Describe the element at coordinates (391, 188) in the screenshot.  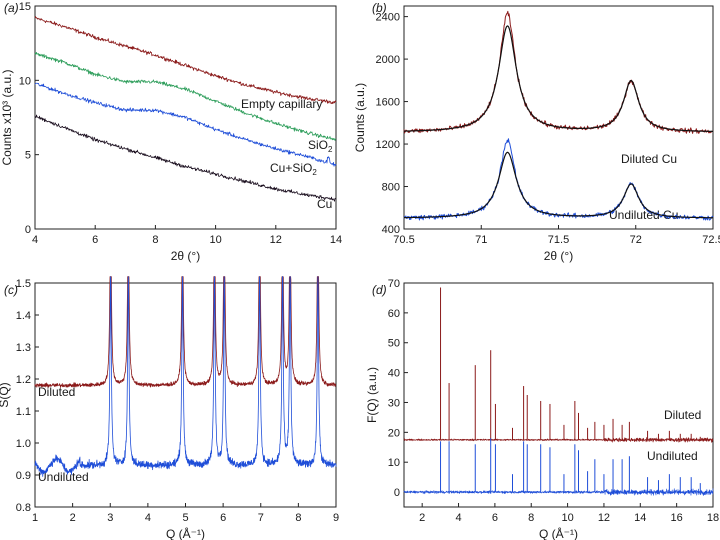
I see `panel-b-y-tick-label: 800` at that location.